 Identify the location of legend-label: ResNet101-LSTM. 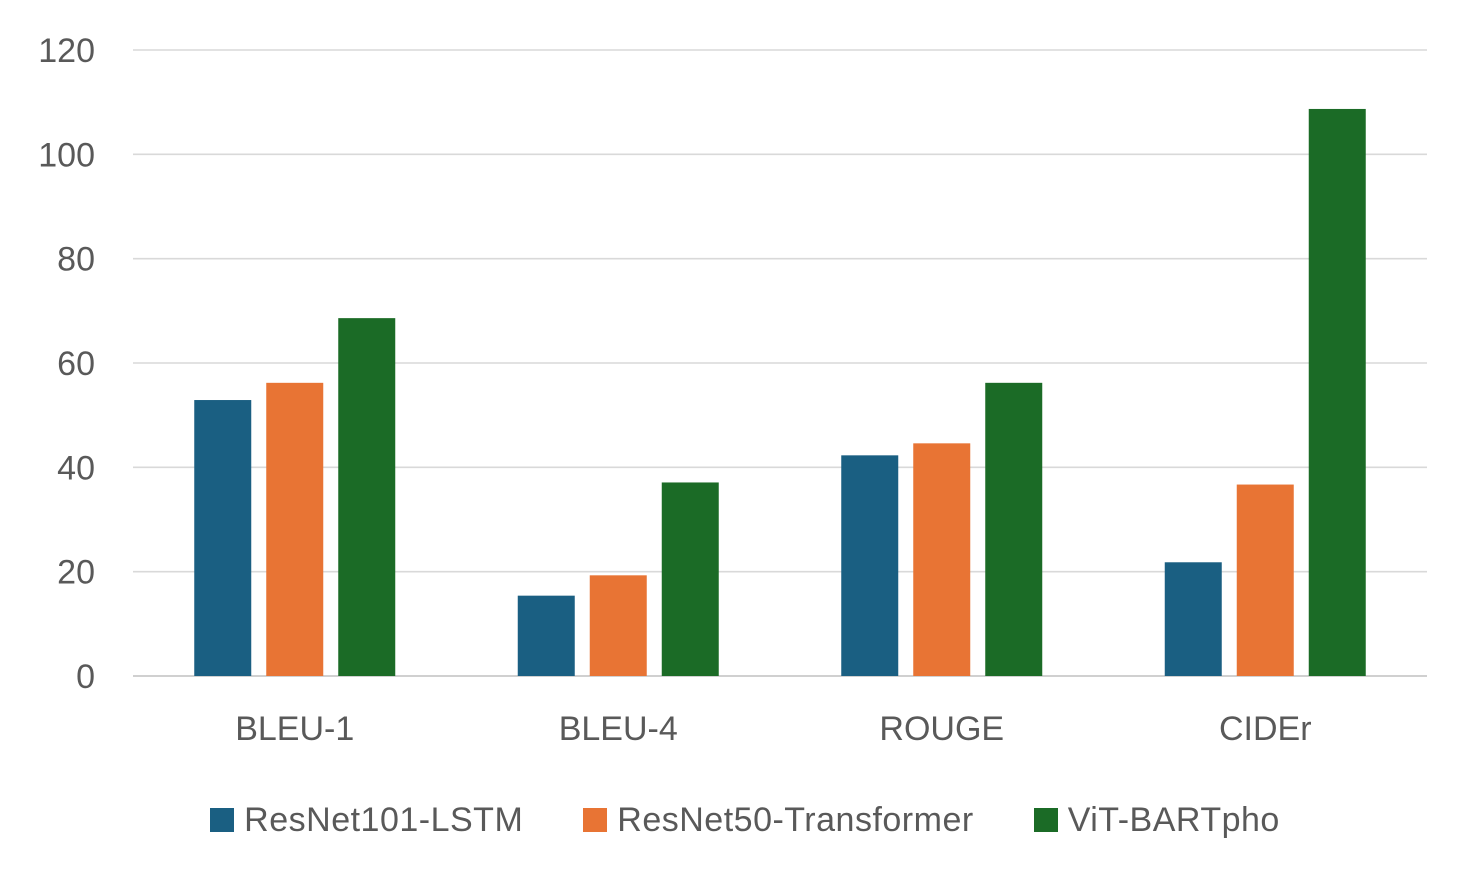
(384, 819).